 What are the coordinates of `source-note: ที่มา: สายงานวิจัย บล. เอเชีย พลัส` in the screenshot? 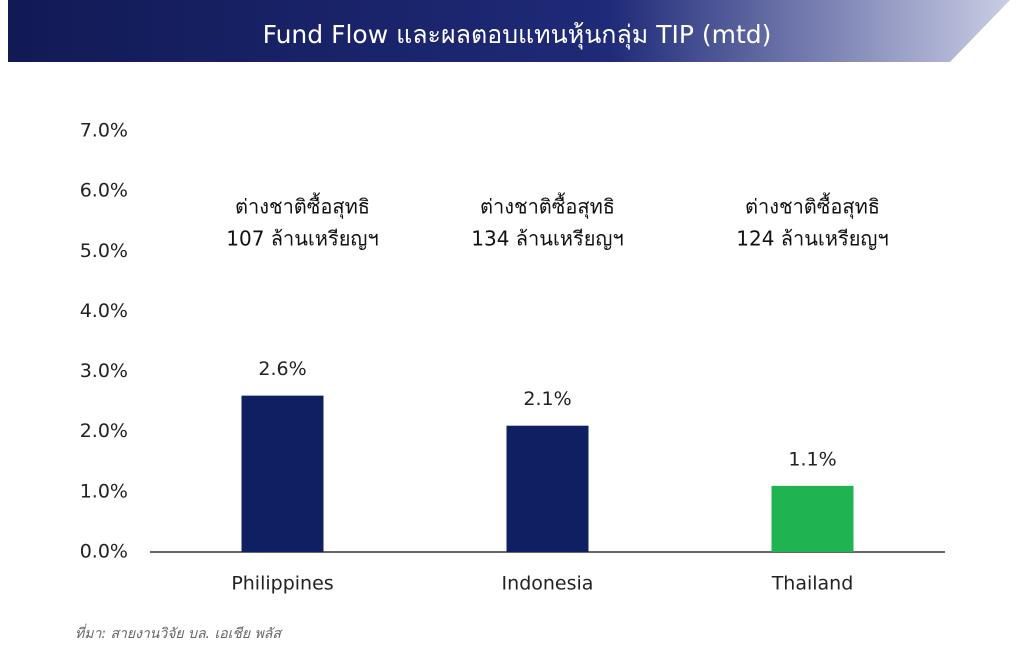 It's located at (179, 632).